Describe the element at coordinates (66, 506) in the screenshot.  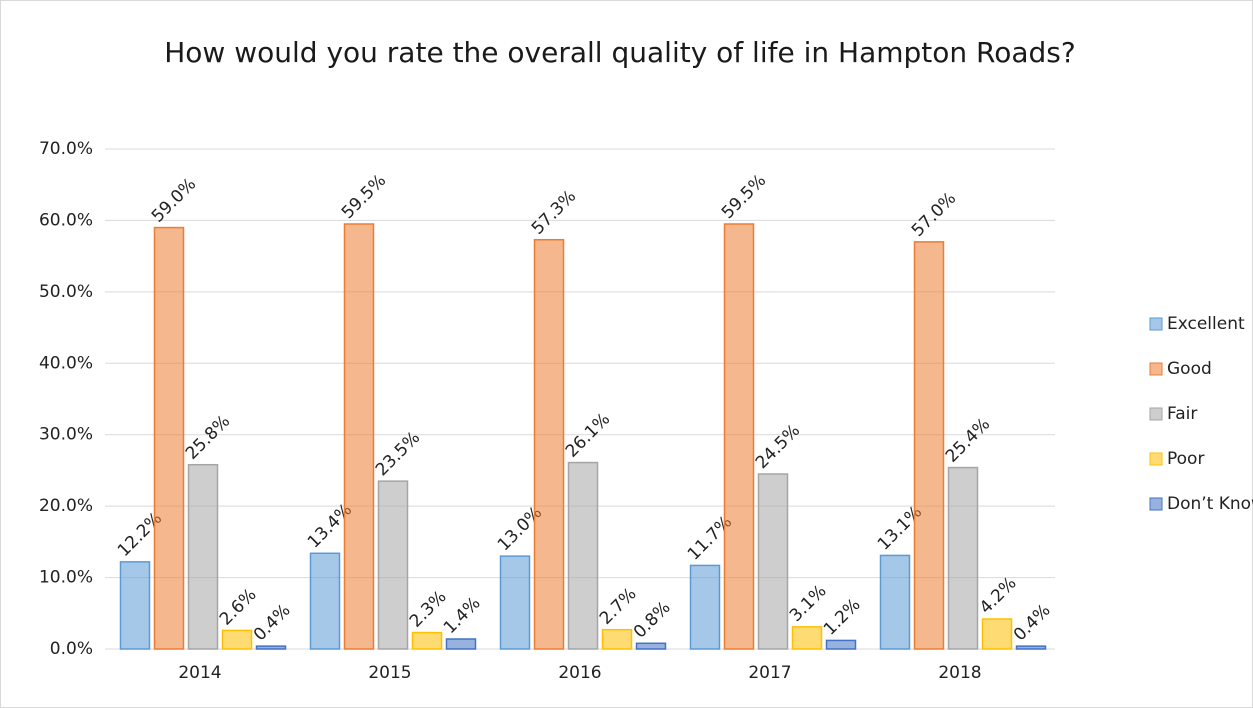
I see `y-tick-label: 20.0%` at that location.